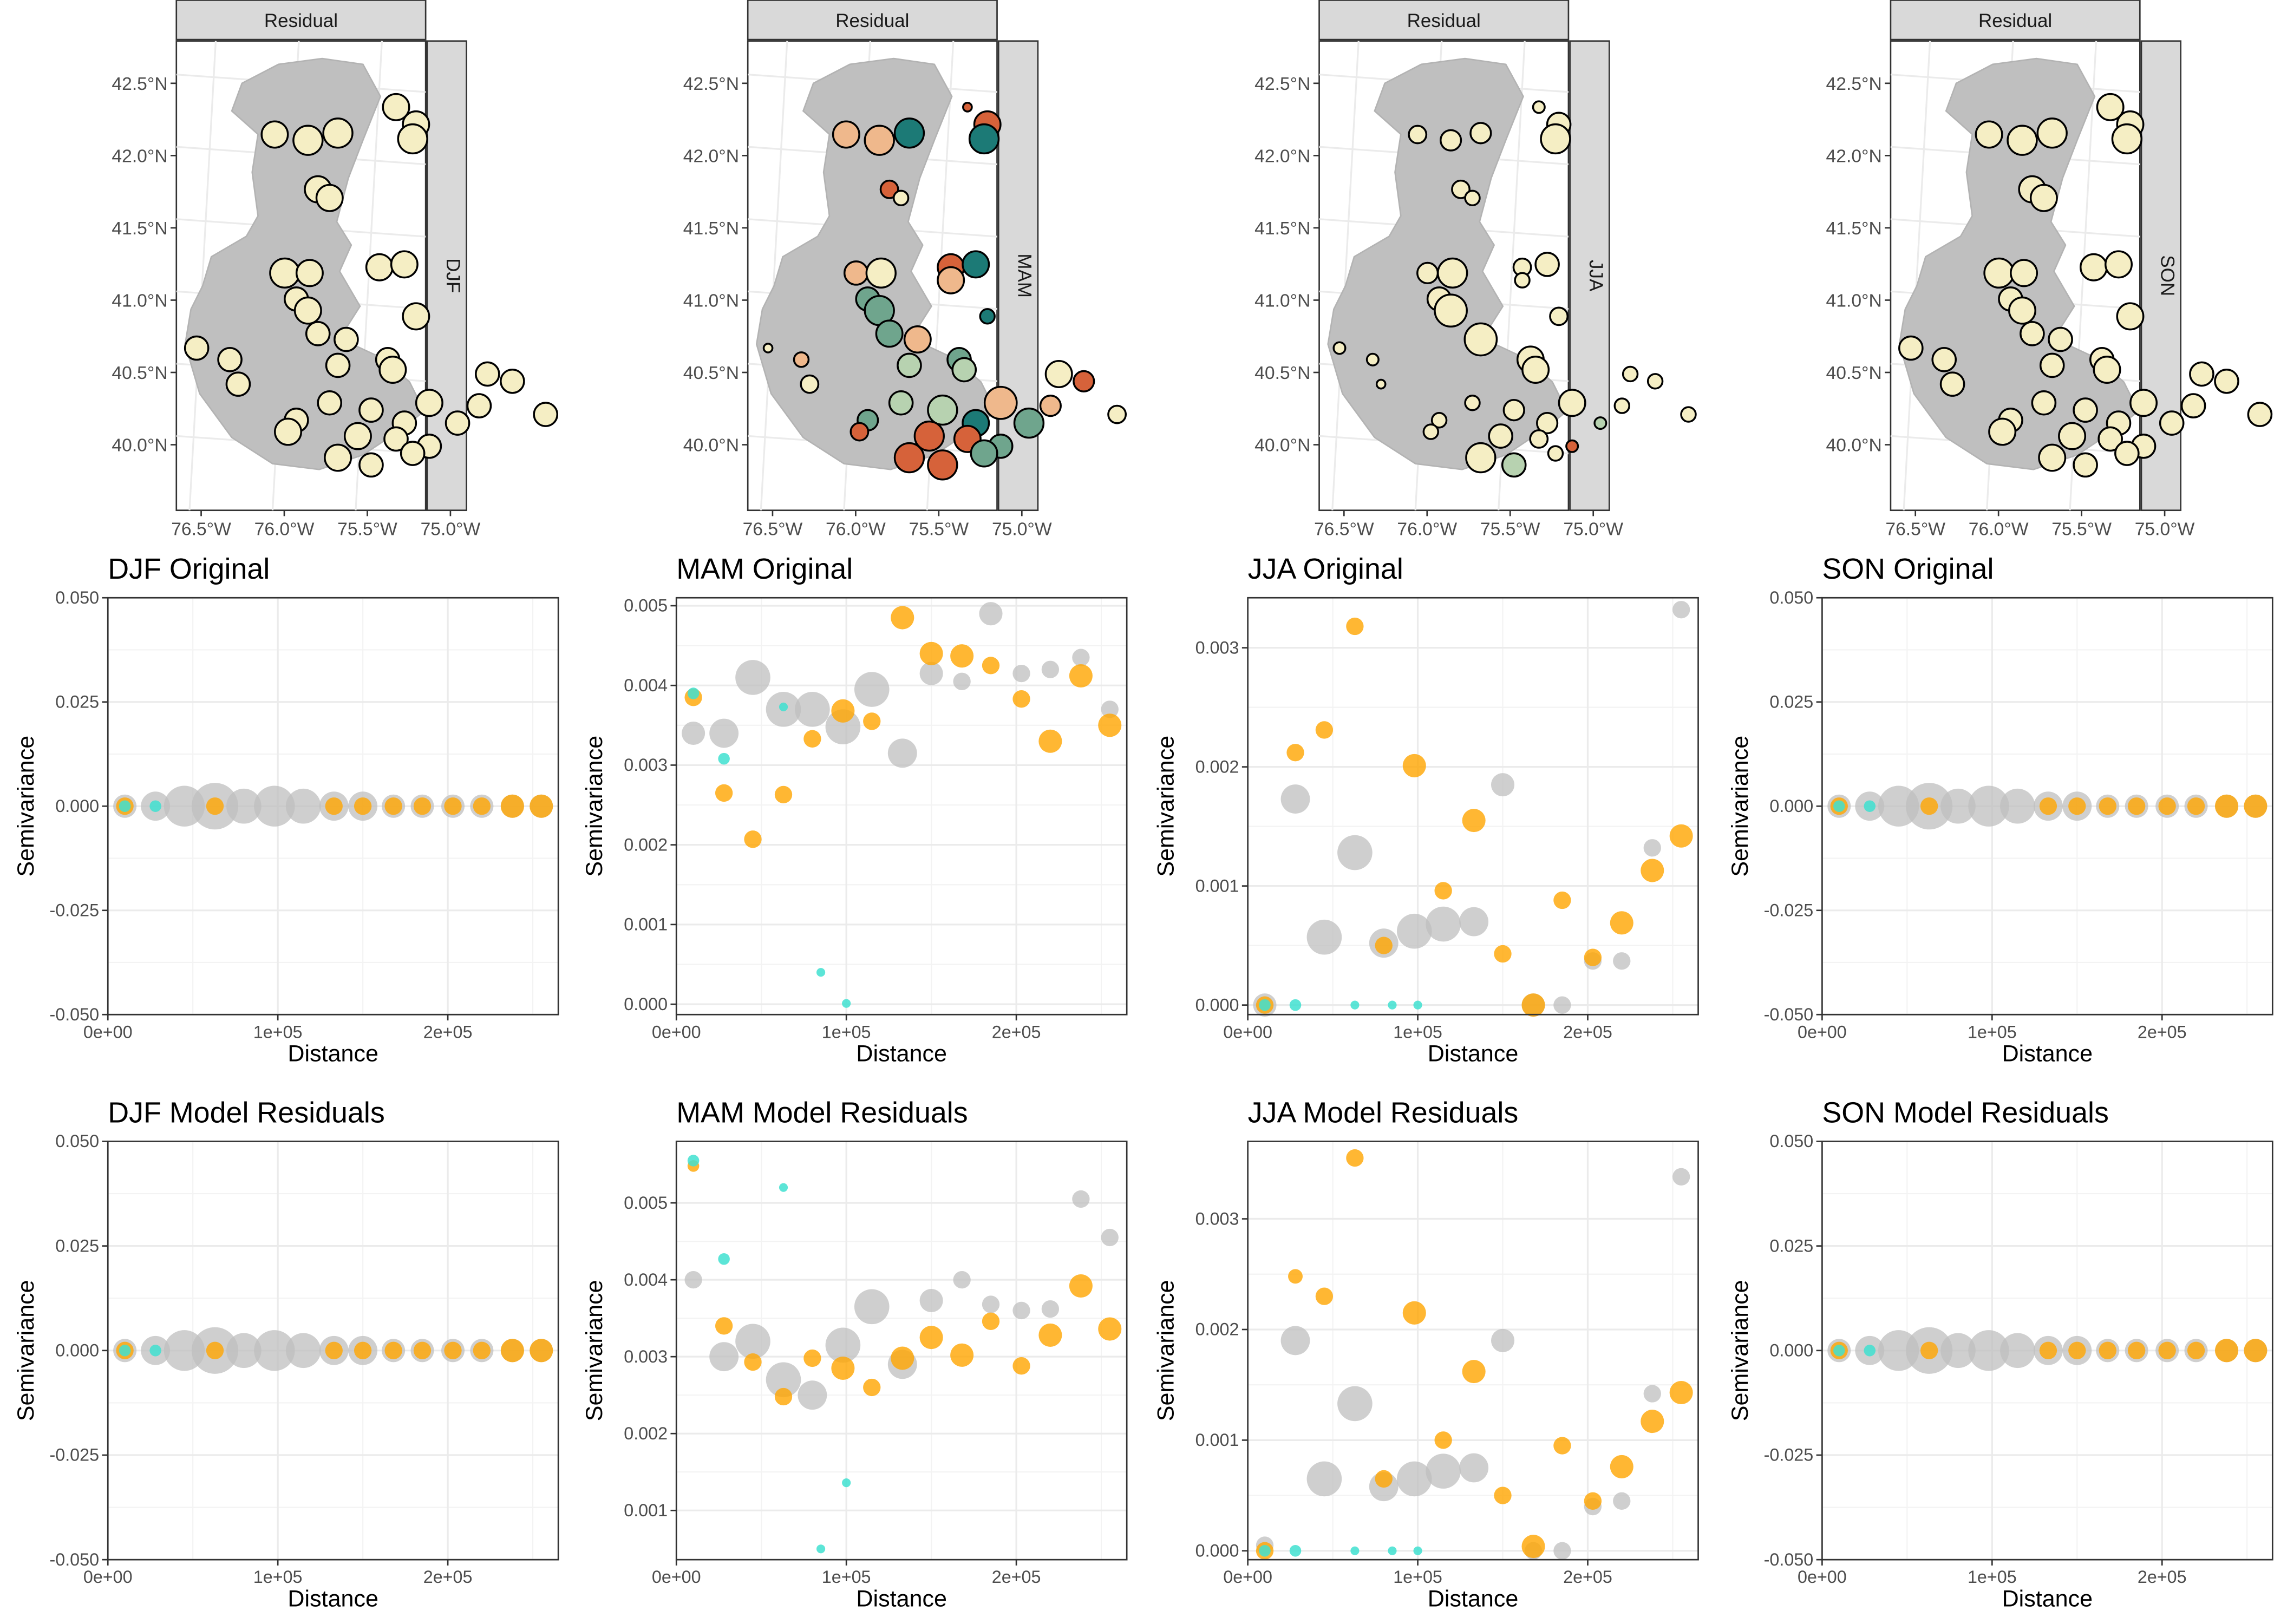 This screenshot has height=1624, width=2274. What do you see at coordinates (1596, 276) in the screenshot?
I see `map-strip-right-label: JJA` at bounding box center [1596, 276].